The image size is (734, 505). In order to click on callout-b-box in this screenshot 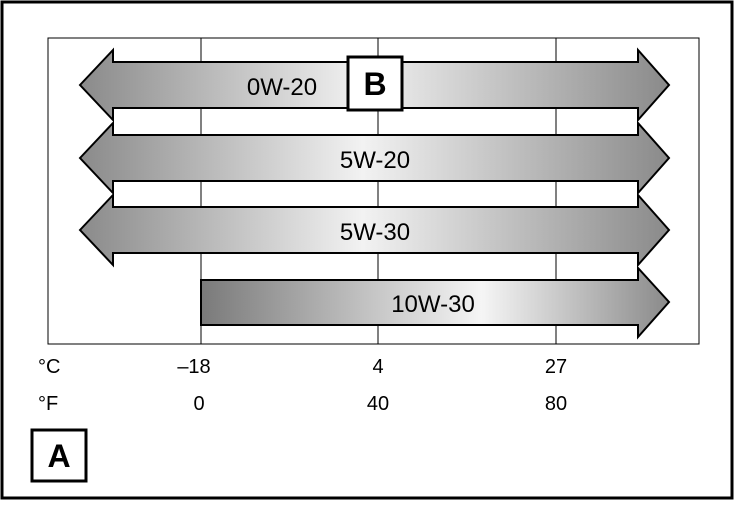, I will do `click(375, 83)`.